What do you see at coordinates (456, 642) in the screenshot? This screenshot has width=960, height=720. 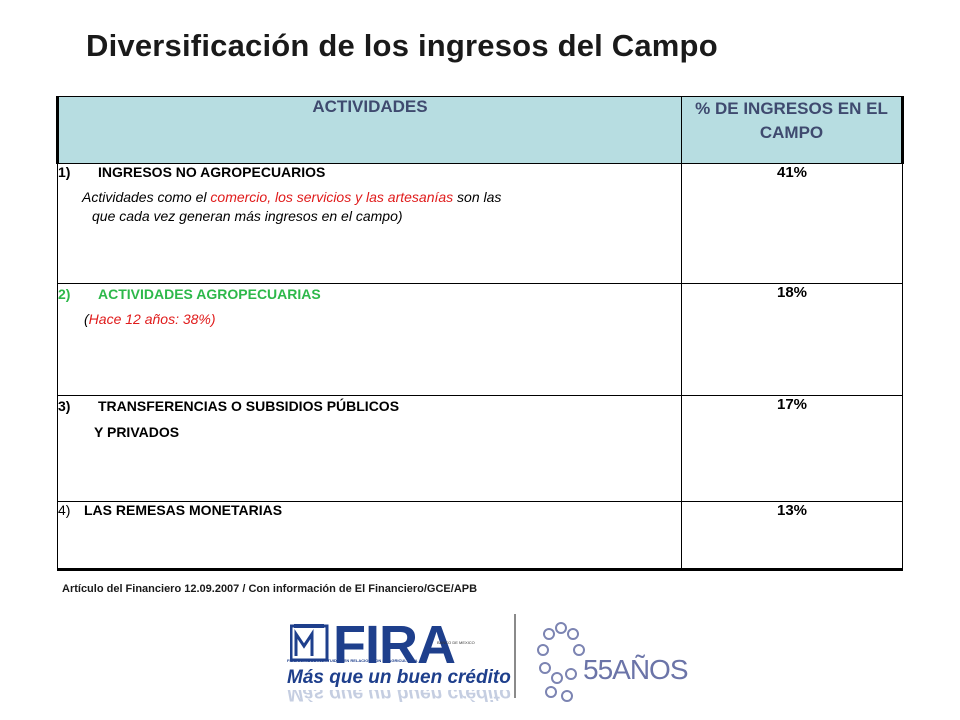 I see `partner-label: BANCO DE MEXICO` at bounding box center [456, 642].